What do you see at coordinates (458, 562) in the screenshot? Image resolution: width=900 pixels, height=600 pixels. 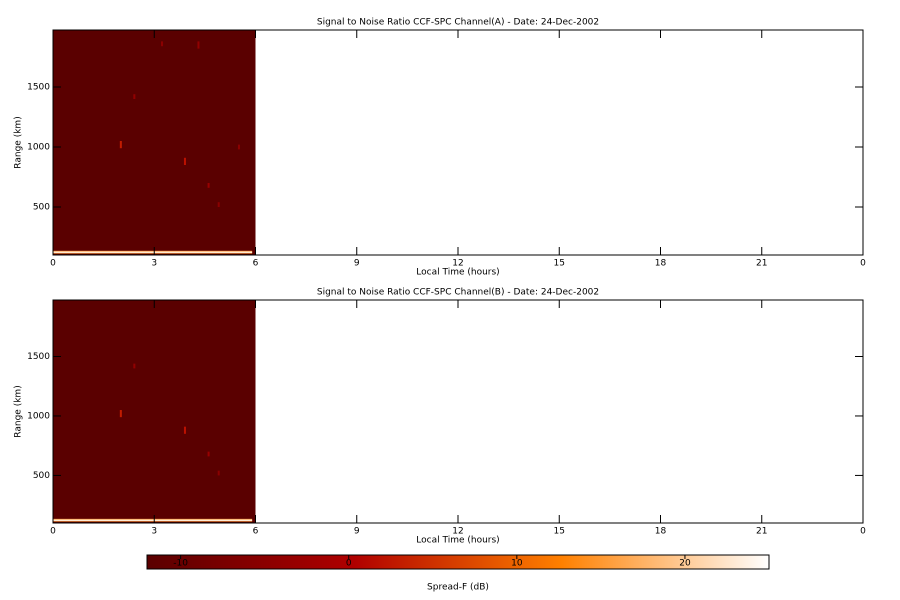 I see `colorbar` at bounding box center [458, 562].